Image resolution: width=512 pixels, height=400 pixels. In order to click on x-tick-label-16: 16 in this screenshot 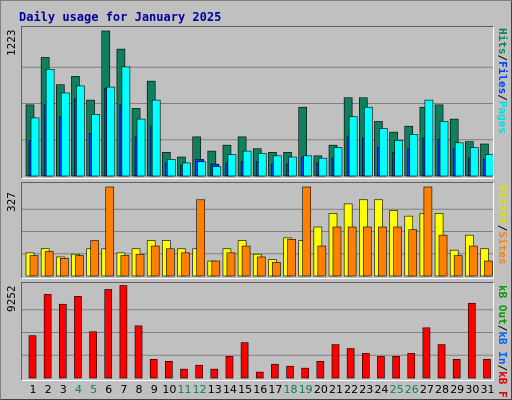, I will do `click(260, 389)`.